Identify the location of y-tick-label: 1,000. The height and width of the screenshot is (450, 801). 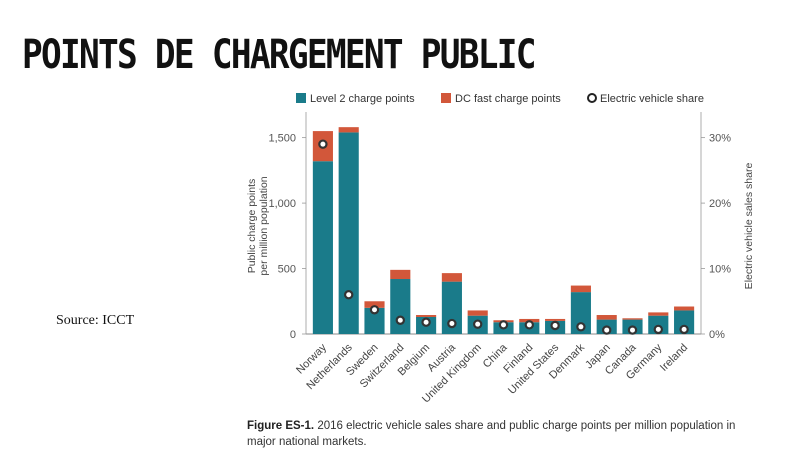
(282, 204).